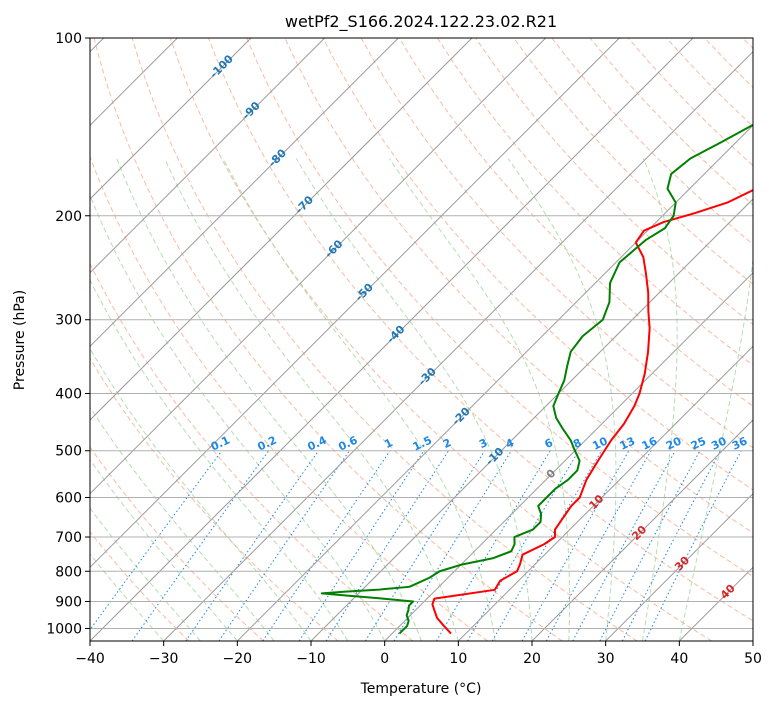  I want to click on x-tick-label: 20, so click(532, 659).